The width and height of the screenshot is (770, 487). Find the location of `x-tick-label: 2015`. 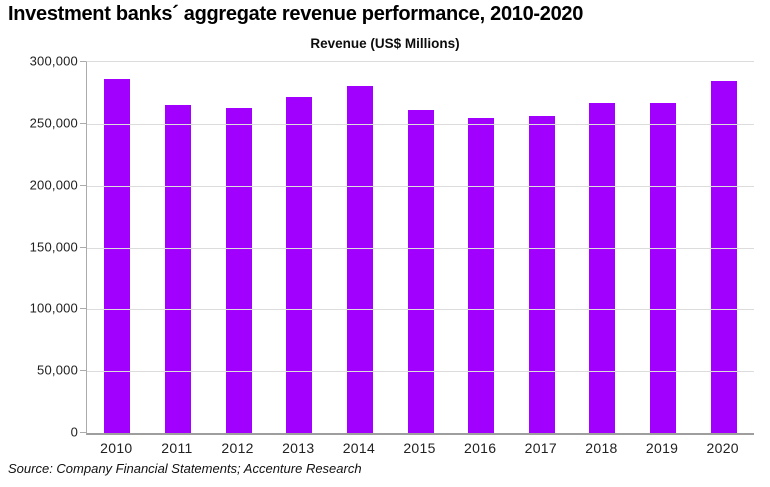

x-tick-label: 2015 is located at coordinates (419, 448).